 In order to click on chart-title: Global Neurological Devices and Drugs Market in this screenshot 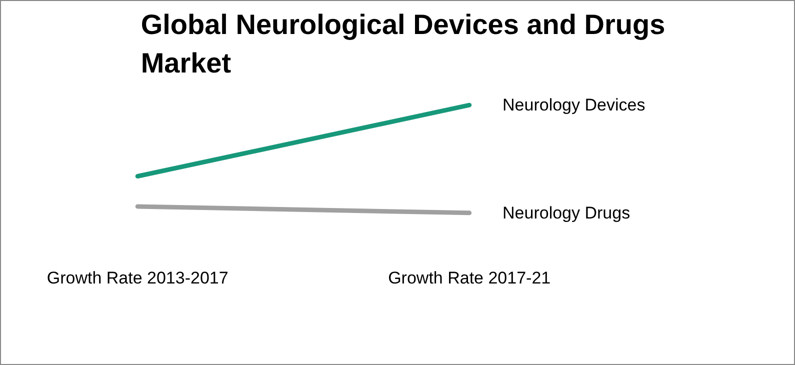, I will do `click(403, 43)`.